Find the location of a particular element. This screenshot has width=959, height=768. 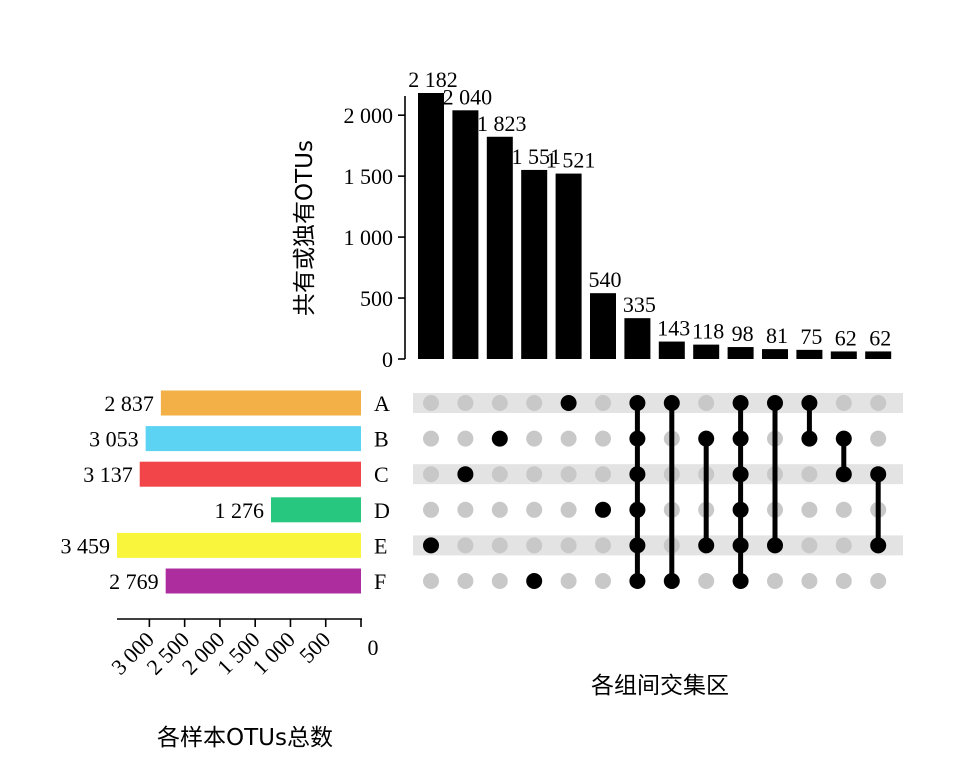

matrix-dot-2-A is located at coordinates (465, 403).